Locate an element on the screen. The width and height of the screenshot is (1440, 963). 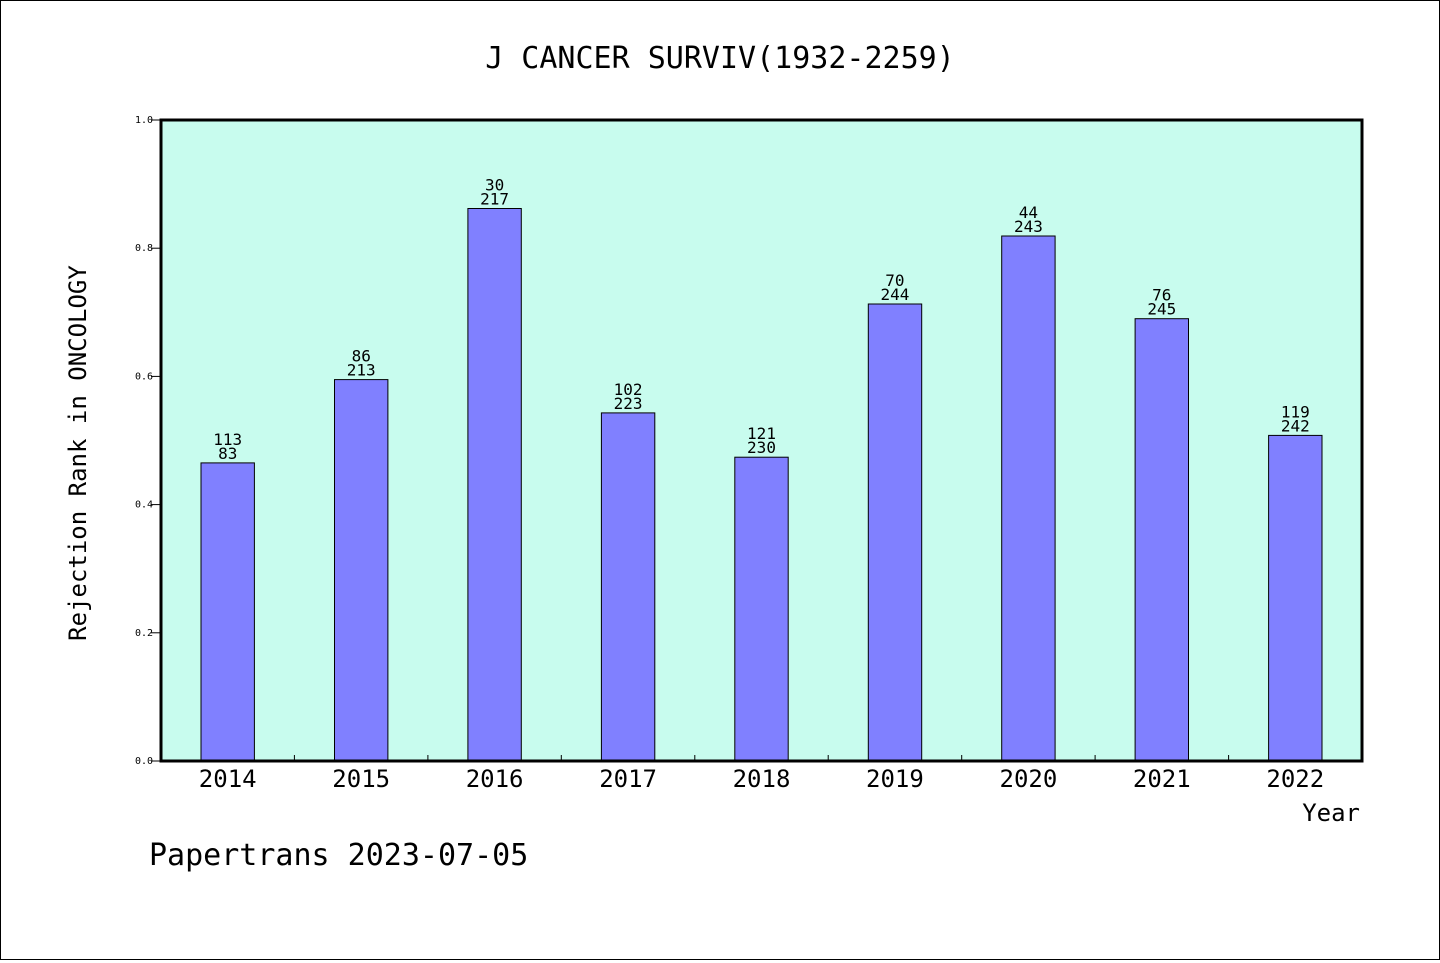
x-tick-label-2019: 2019 is located at coordinates (895, 779).